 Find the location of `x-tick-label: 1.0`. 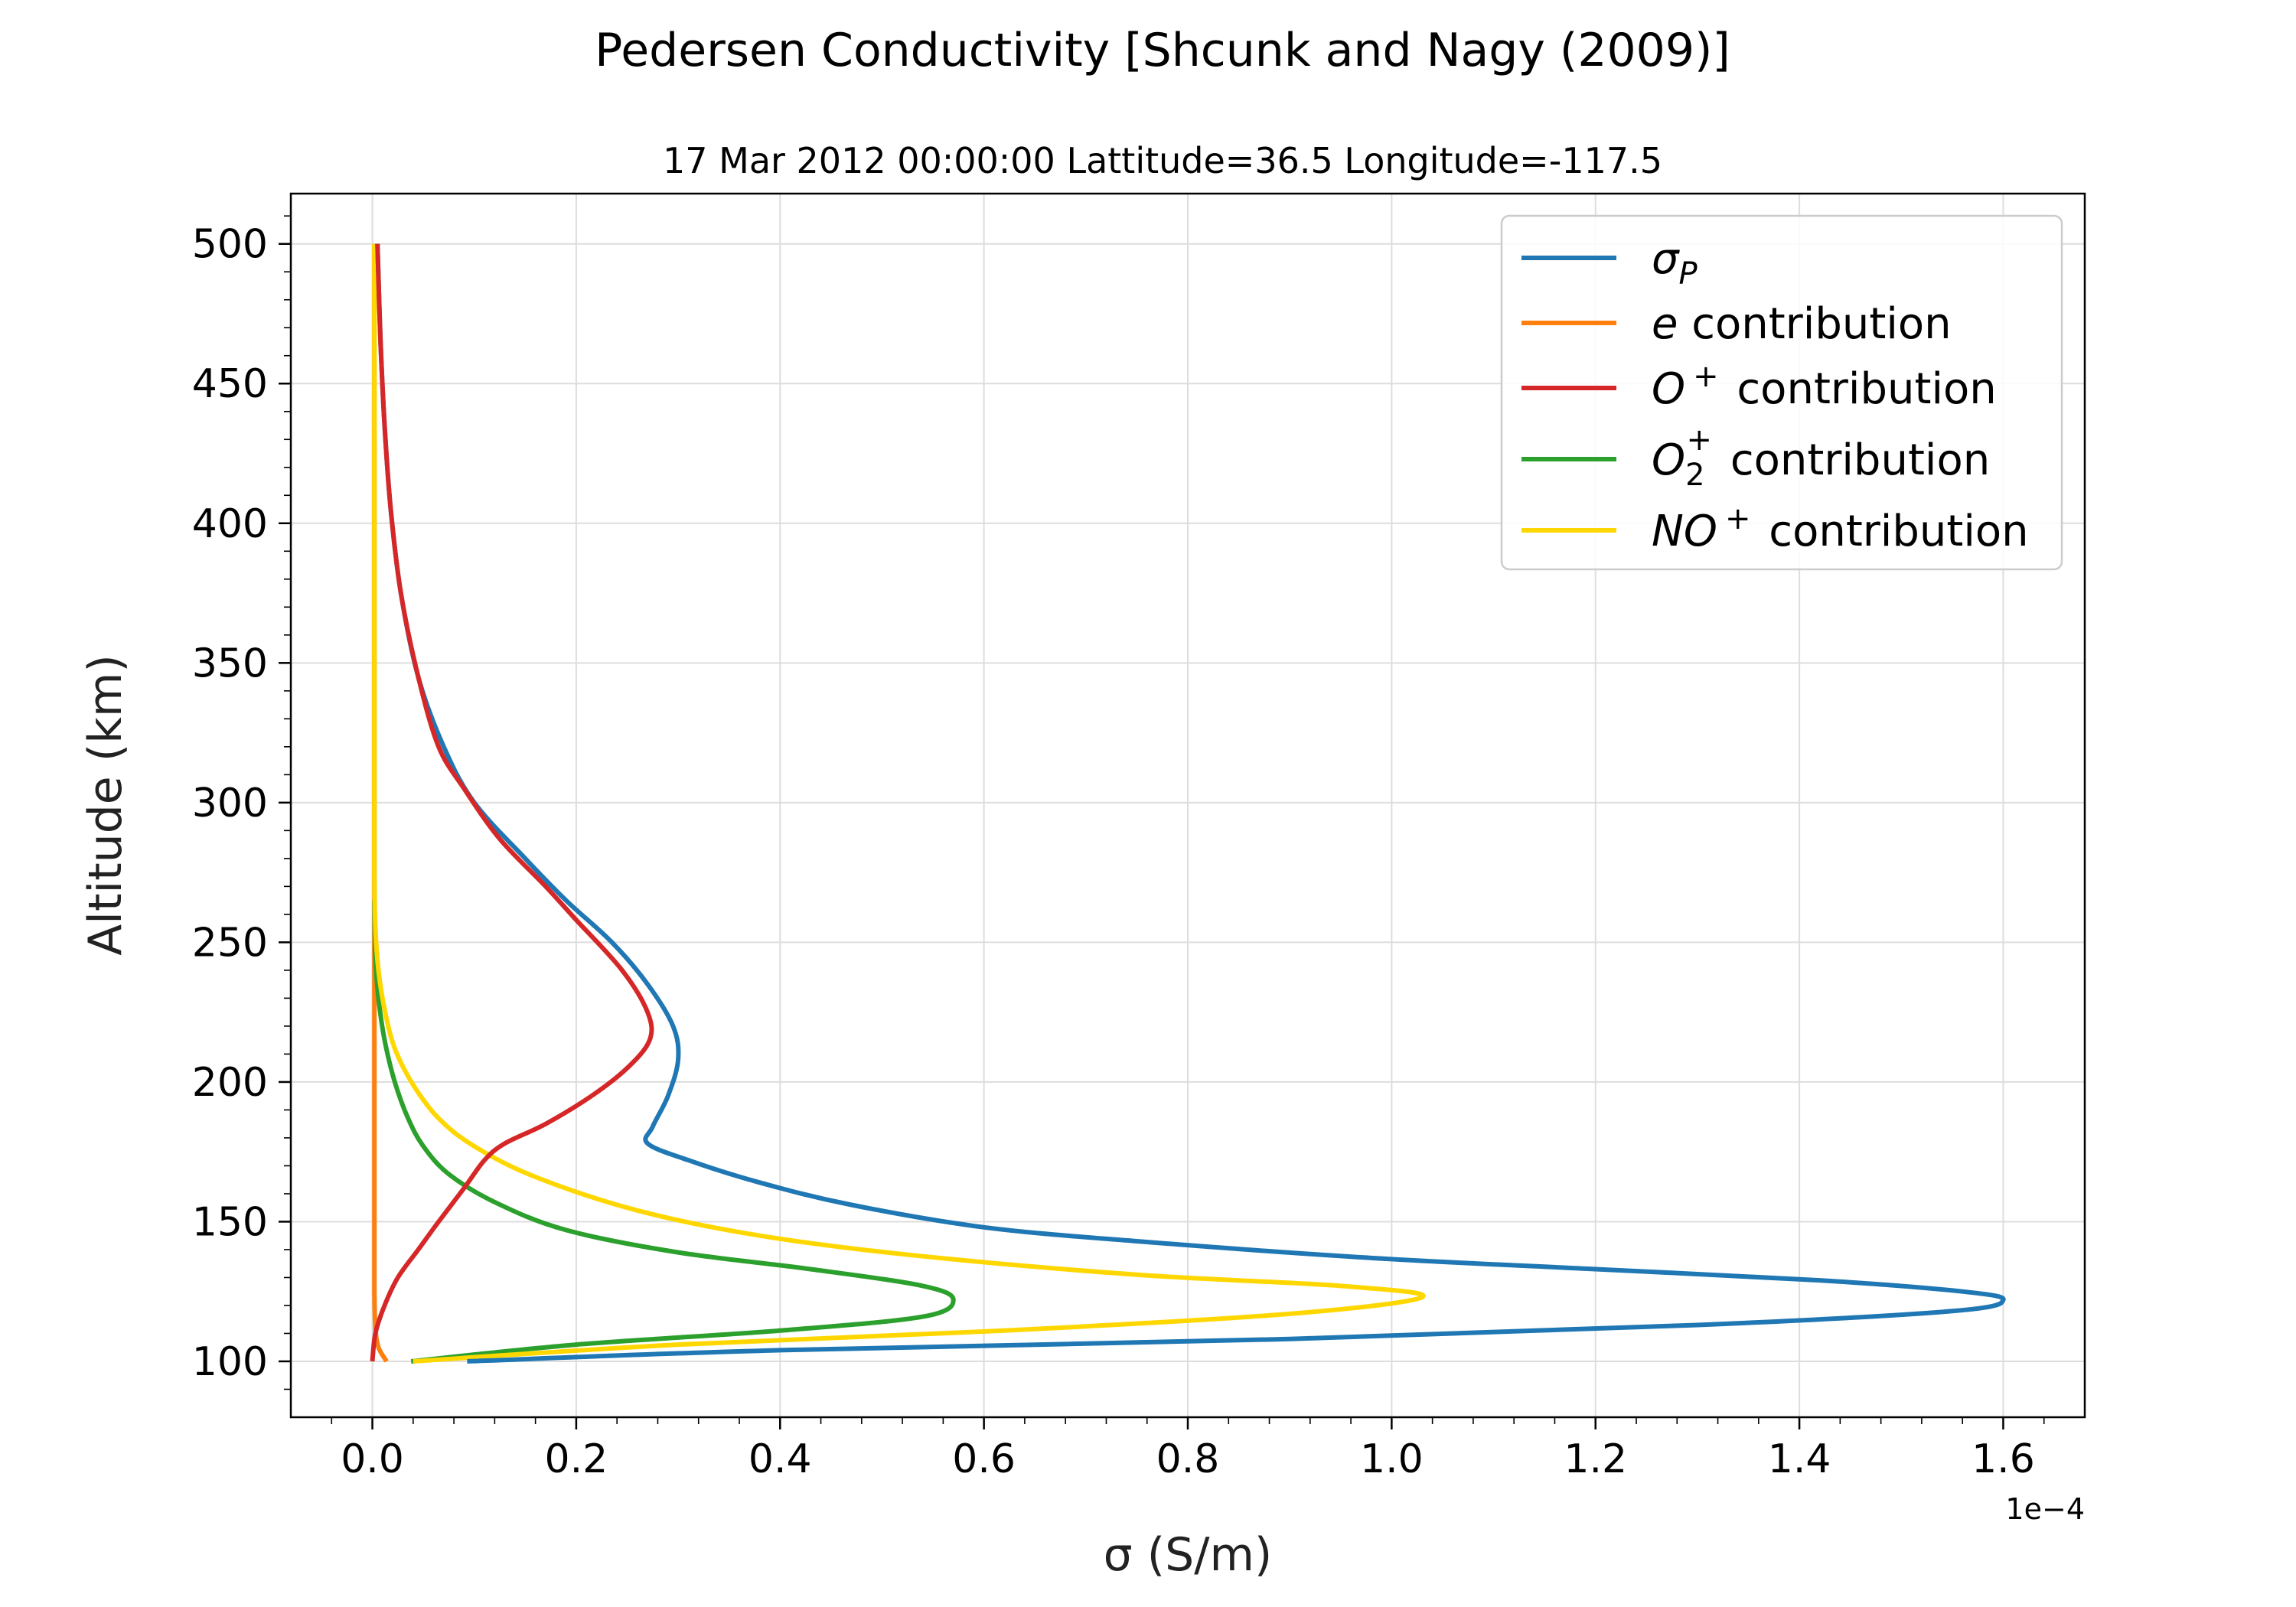

x-tick-label: 1.0 is located at coordinates (1392, 1459).